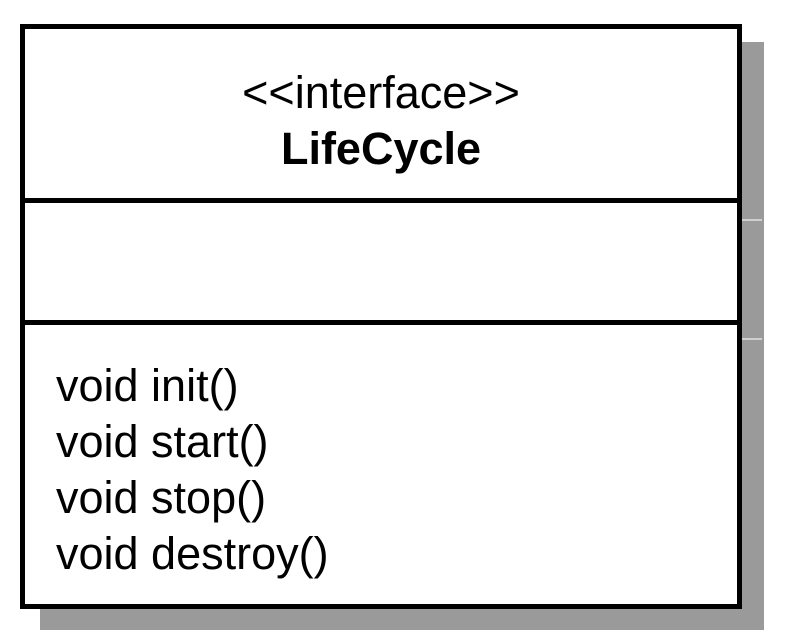 Image resolution: width=792 pixels, height=642 pixels. Describe the element at coordinates (381, 148) in the screenshot. I see `class-name: LifeCycle` at that location.